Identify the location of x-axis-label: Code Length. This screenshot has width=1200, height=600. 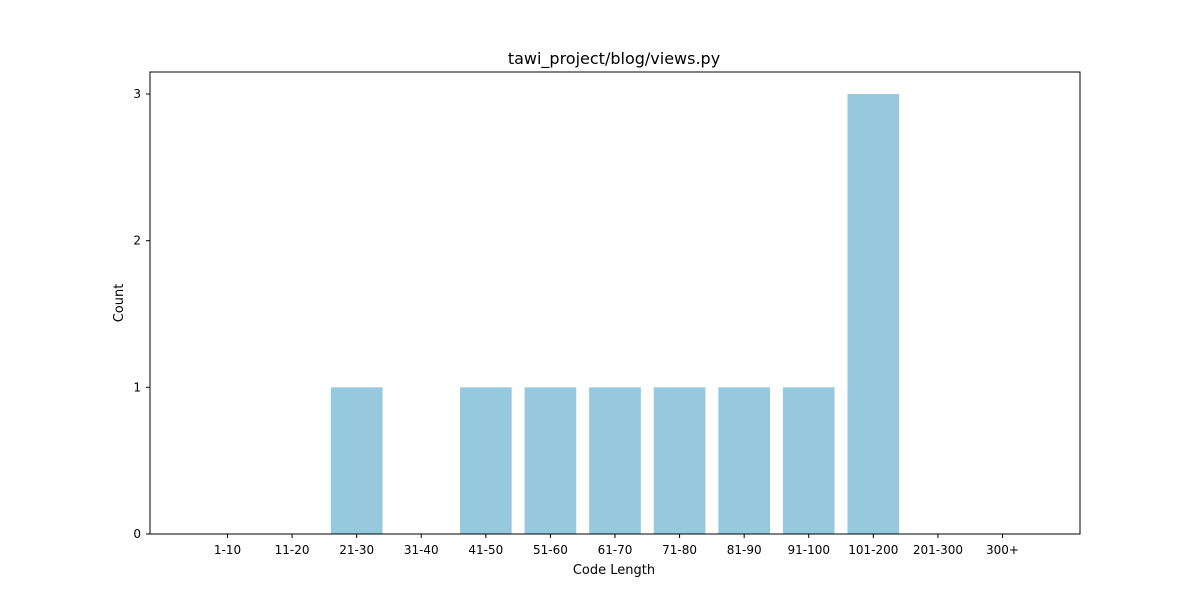
(614, 570).